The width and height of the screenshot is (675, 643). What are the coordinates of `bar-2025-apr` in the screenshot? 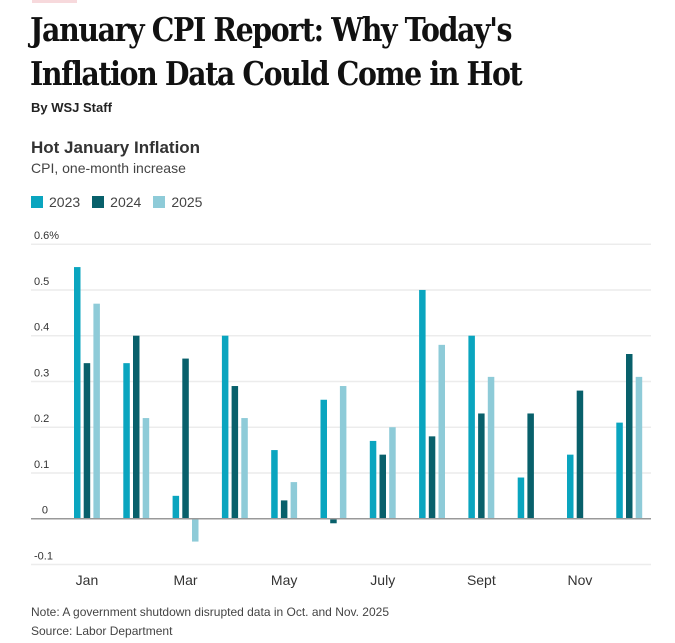 It's located at (244, 468).